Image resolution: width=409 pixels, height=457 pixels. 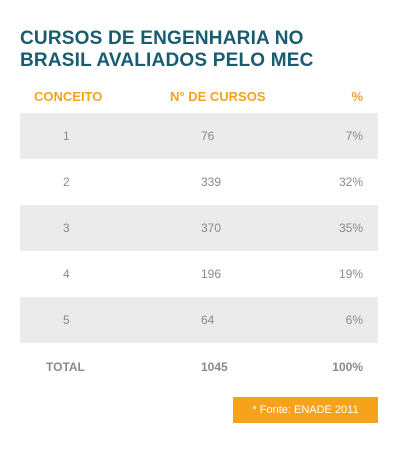 I want to click on cell-conceito: 5, so click(x=66, y=320).